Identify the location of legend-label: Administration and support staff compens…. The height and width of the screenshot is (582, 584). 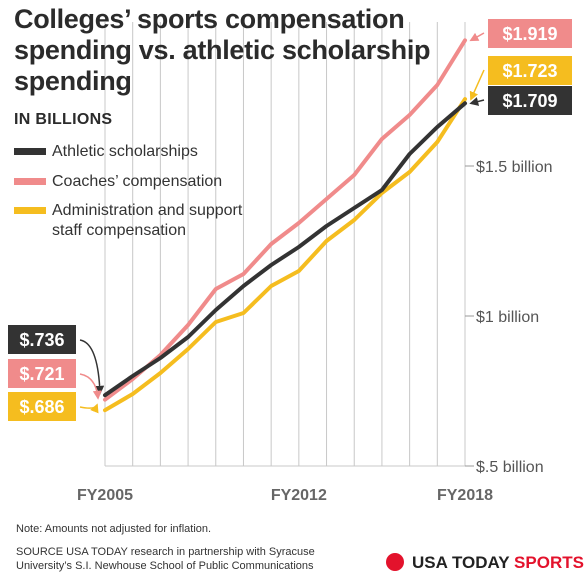
(147, 220).